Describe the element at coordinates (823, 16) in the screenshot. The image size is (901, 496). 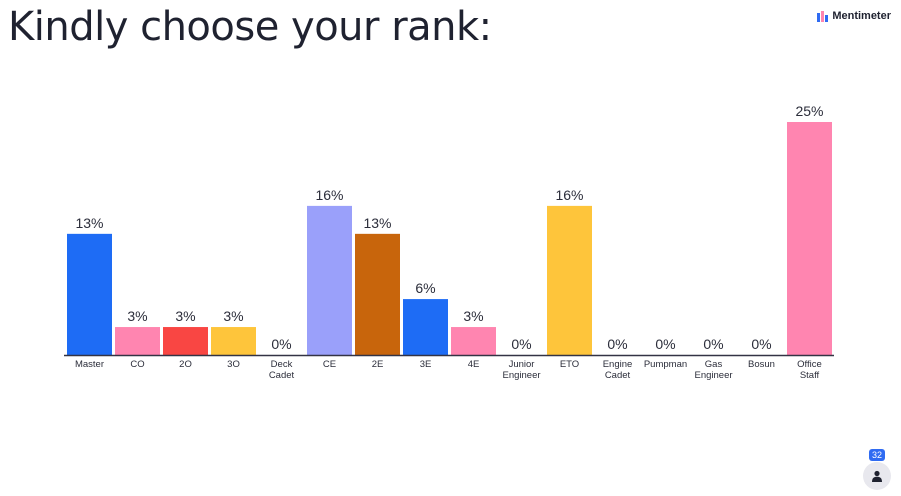
I see `mentimeter-logo-icon` at that location.